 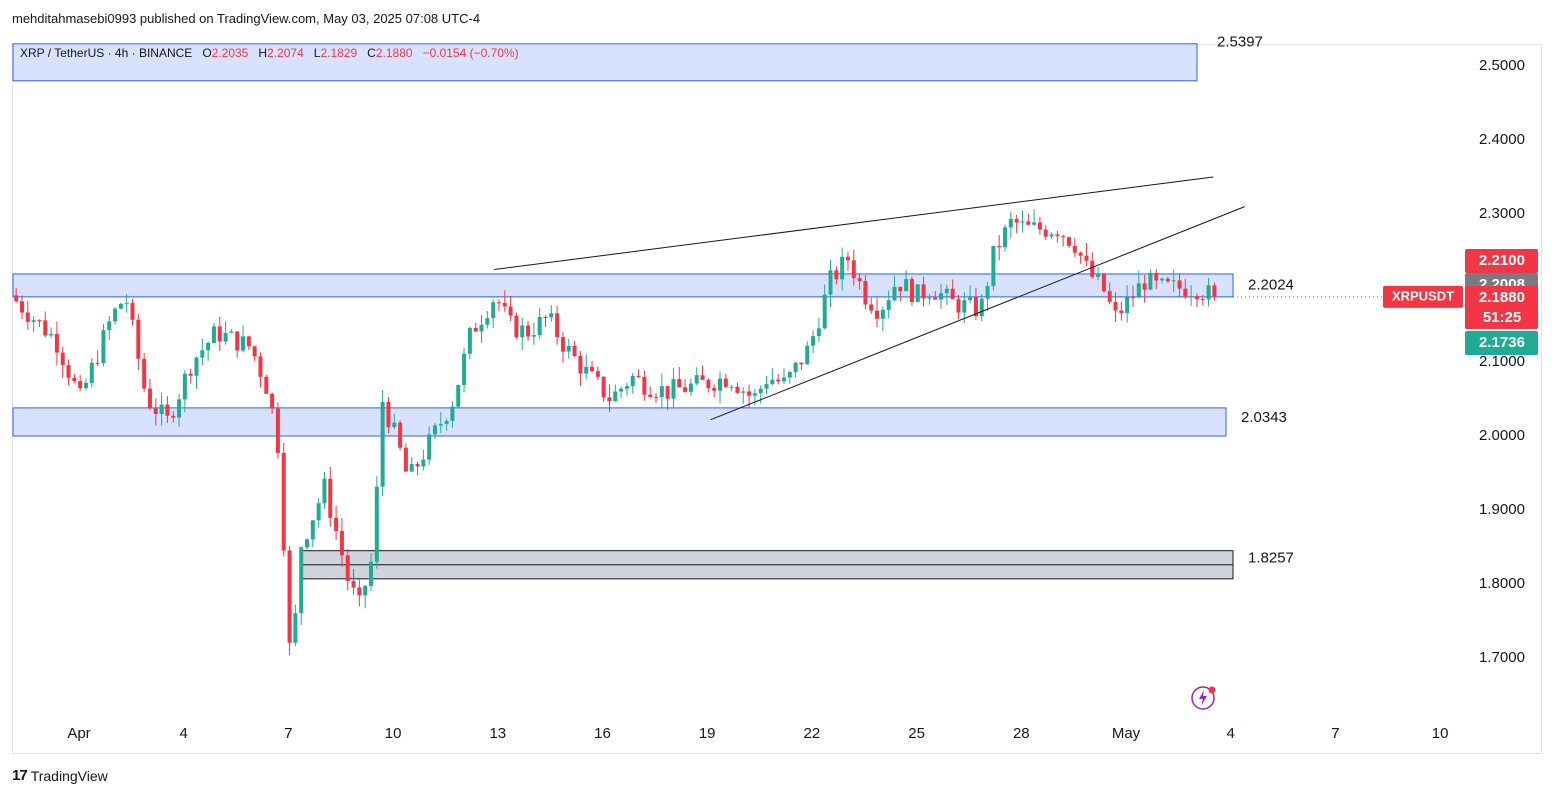 I want to click on high-value: 2.2074, so click(x=285, y=53).